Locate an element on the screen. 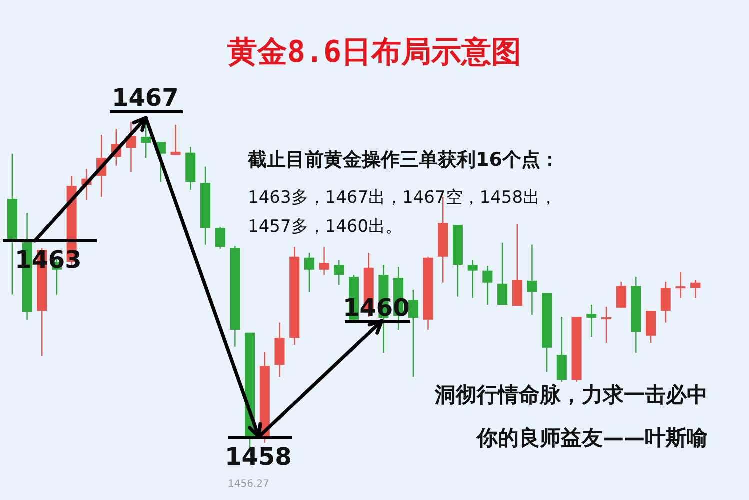  text: 1467 is located at coordinates (145, 98).